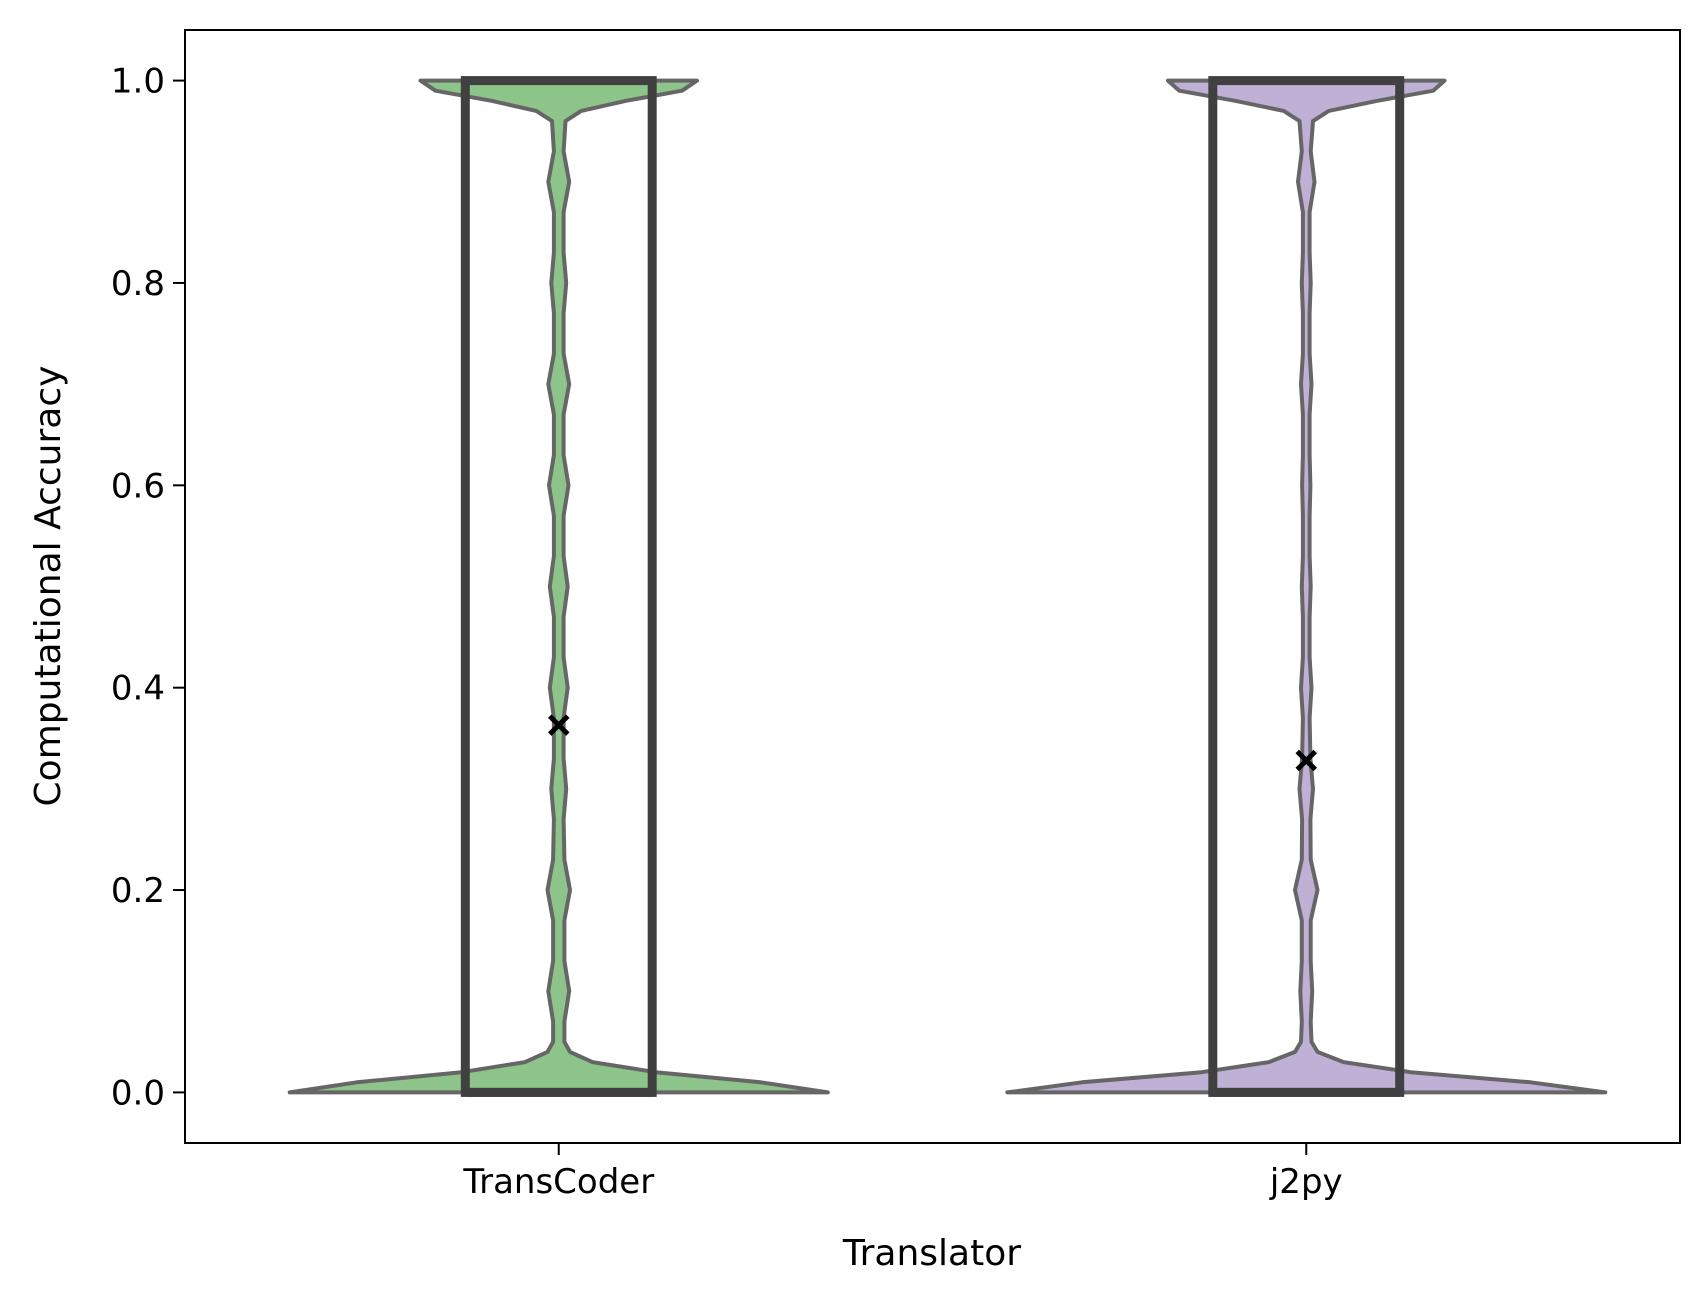 This screenshot has width=1702, height=1298. Describe the element at coordinates (138, 689) in the screenshot. I see `y-tick-label: 0.4` at that location.